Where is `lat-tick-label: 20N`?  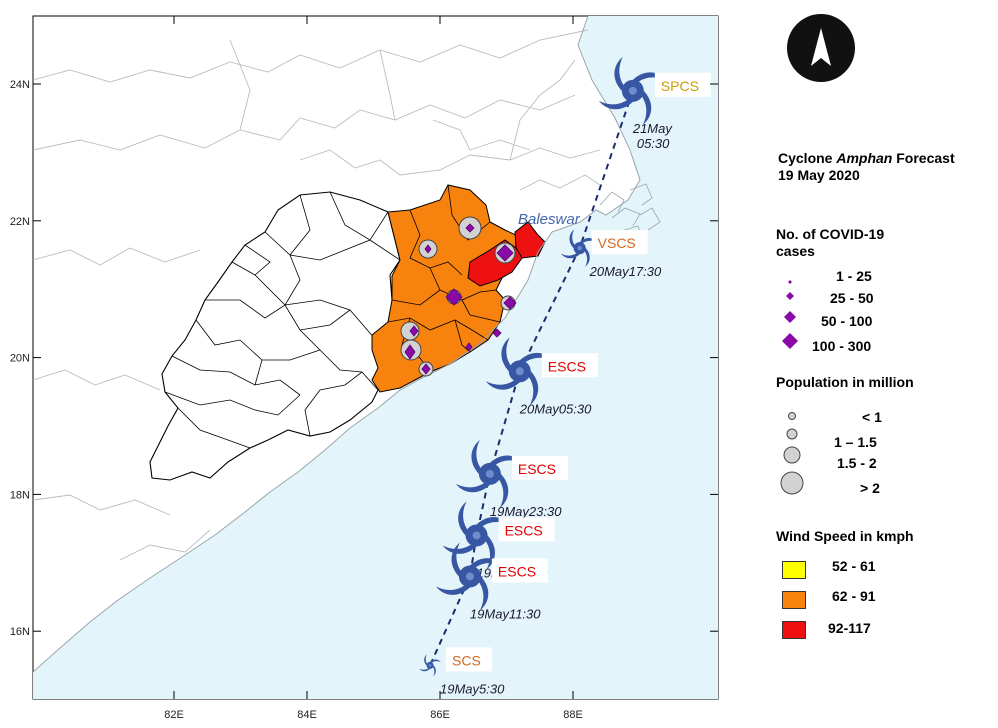 lat-tick-label: 20N is located at coordinates (20, 359).